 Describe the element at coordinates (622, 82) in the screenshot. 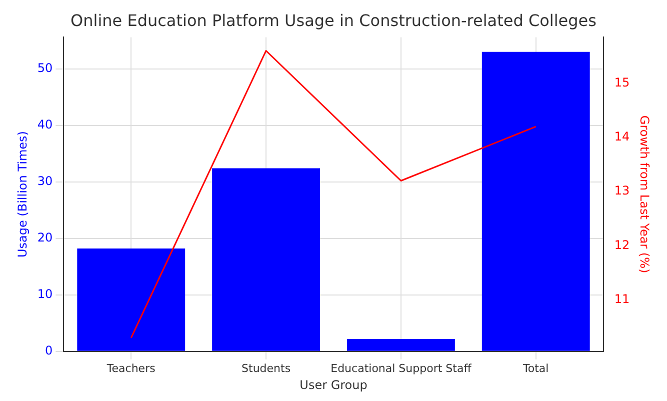

I see `y2-tick-label: 15` at that location.